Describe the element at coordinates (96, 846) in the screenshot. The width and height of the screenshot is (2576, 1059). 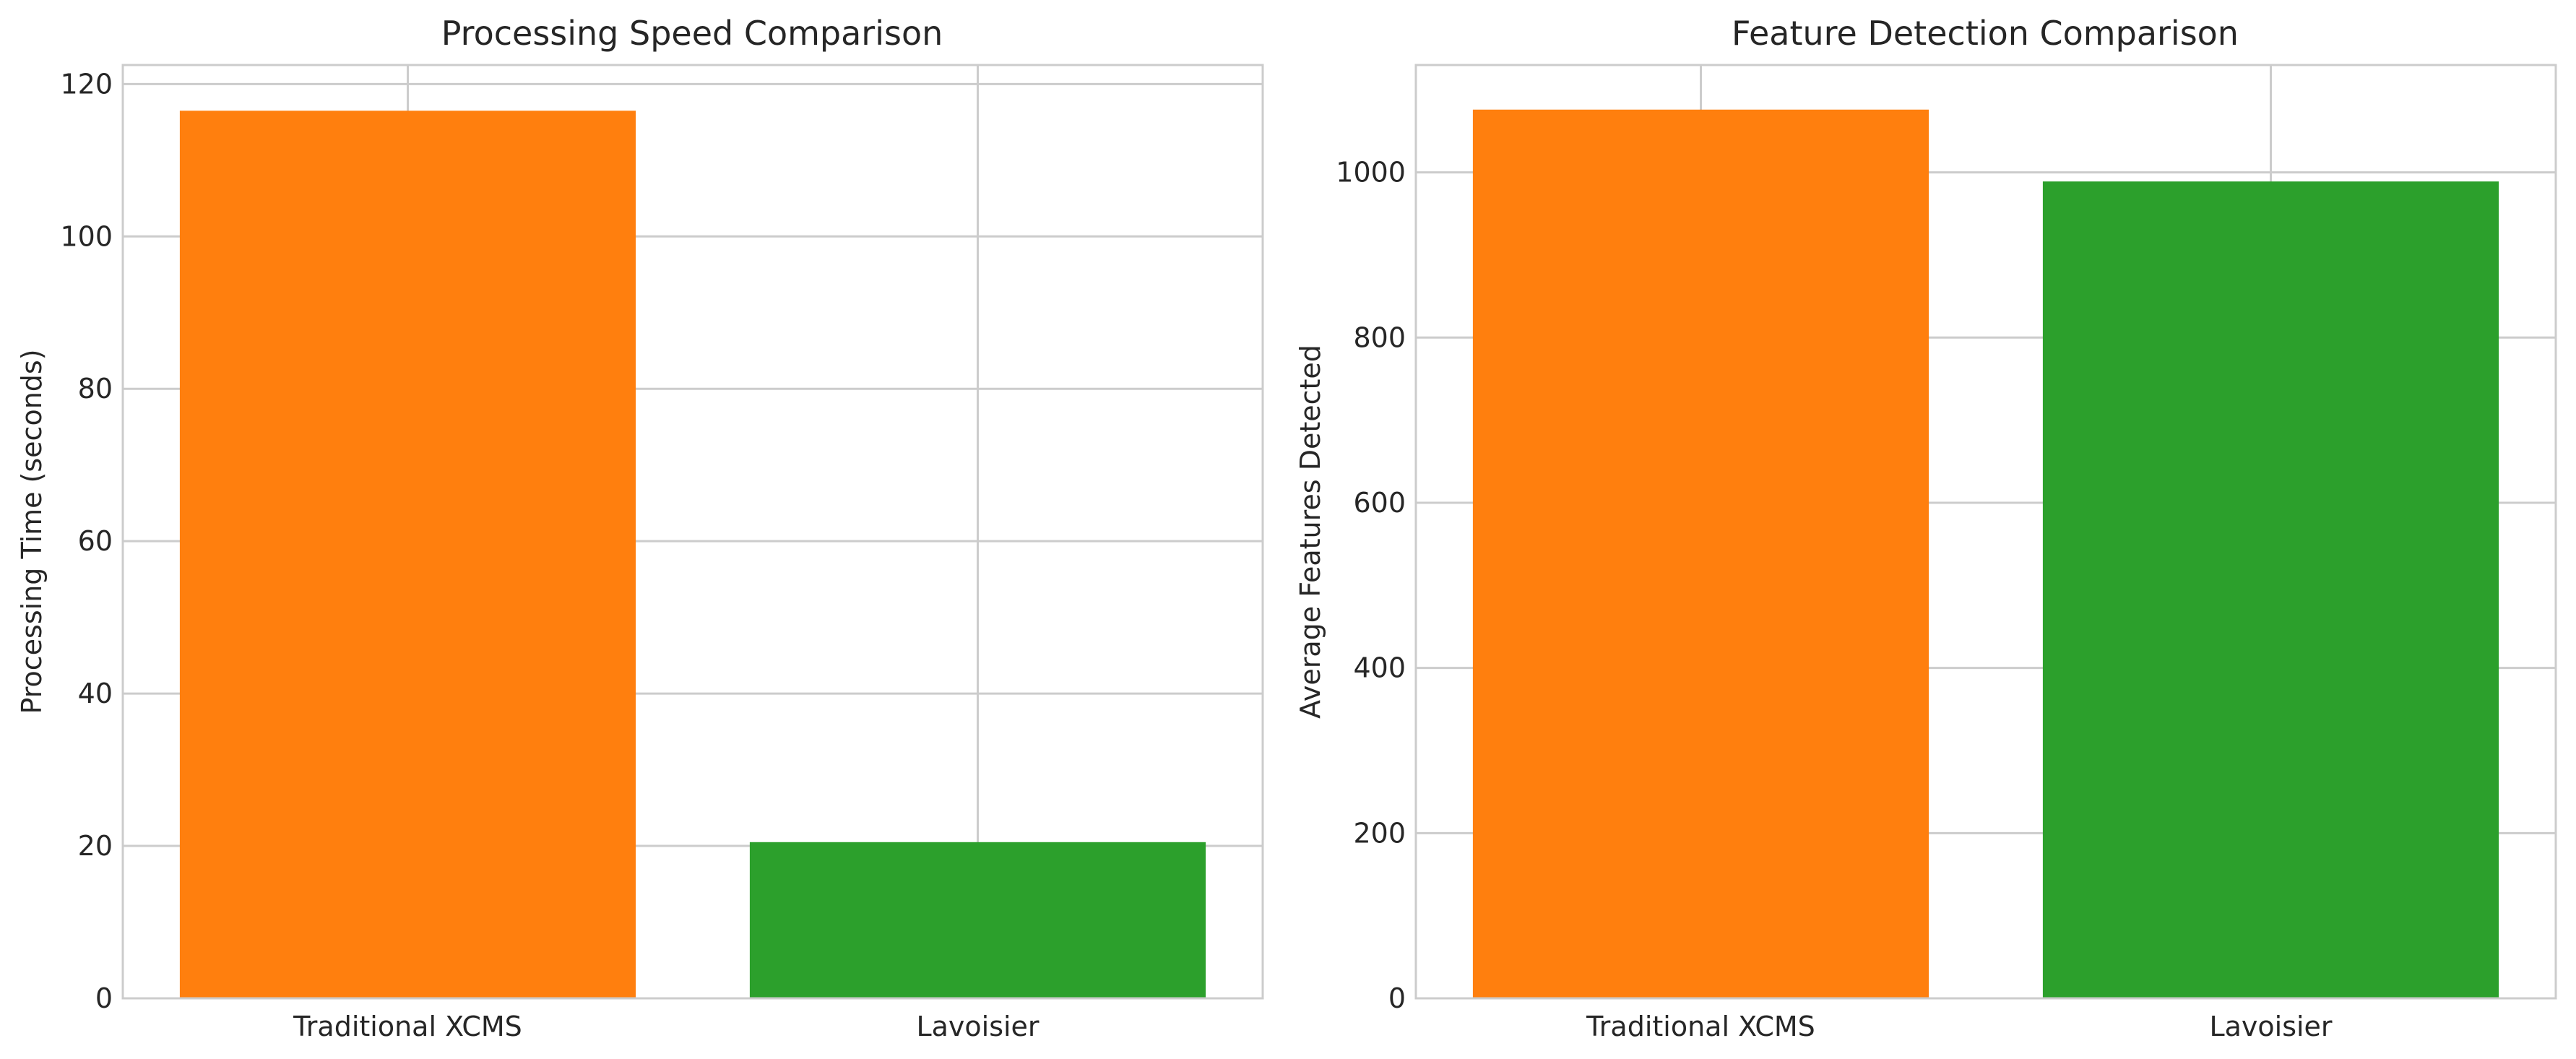
I see `y-tick-label: 20` at that location.